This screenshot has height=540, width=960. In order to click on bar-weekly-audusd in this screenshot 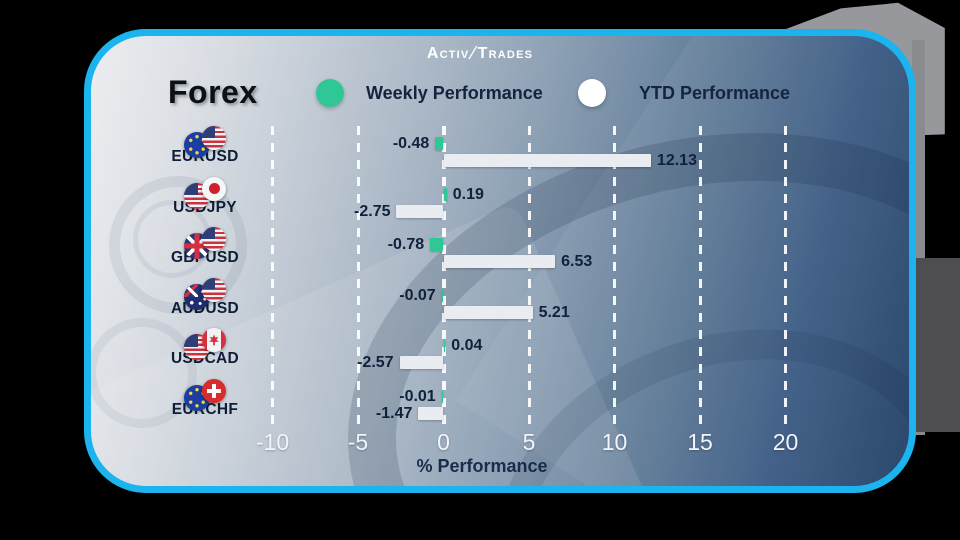, I will do `click(442, 295)`.